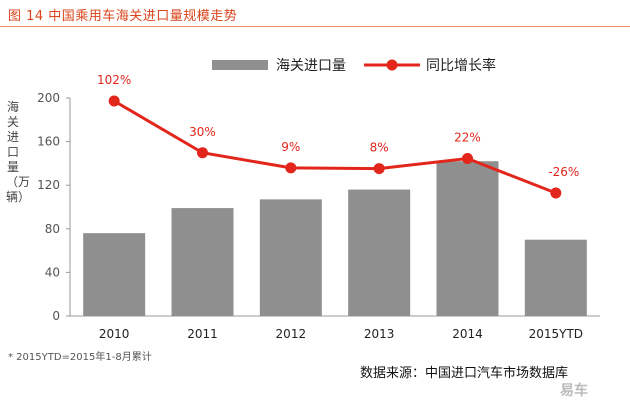  What do you see at coordinates (379, 334) in the screenshot?
I see `x-tick-label: 2013` at bounding box center [379, 334].